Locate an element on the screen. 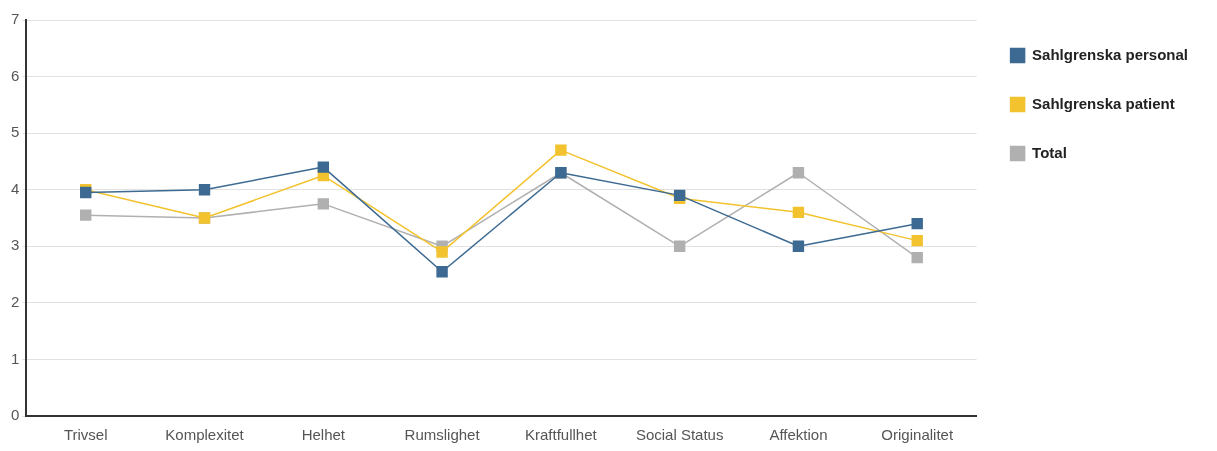 The width and height of the screenshot is (1217, 451). x-tick-label: Rumslighet is located at coordinates (442, 435).